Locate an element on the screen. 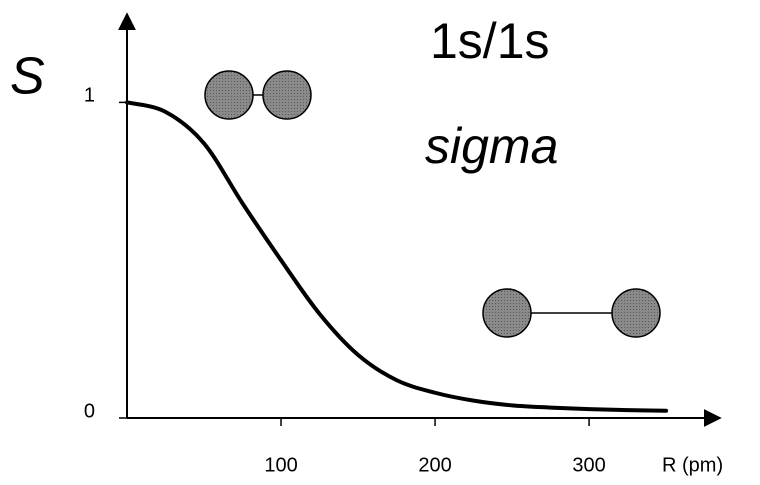  x-tick-label: 200 is located at coordinates (434, 465).